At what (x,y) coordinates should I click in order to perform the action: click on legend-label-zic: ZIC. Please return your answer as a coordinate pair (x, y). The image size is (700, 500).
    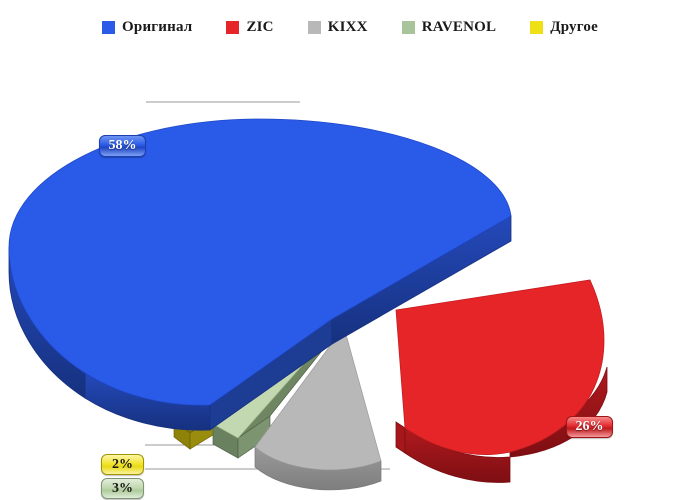
    Looking at the image, I should click on (260, 26).